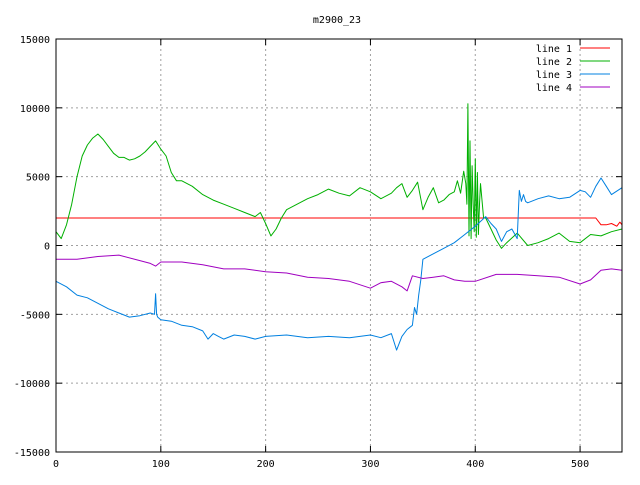 The image size is (640, 485). What do you see at coordinates (554, 62) in the screenshot?
I see `legend-label-2: line 2` at bounding box center [554, 62].